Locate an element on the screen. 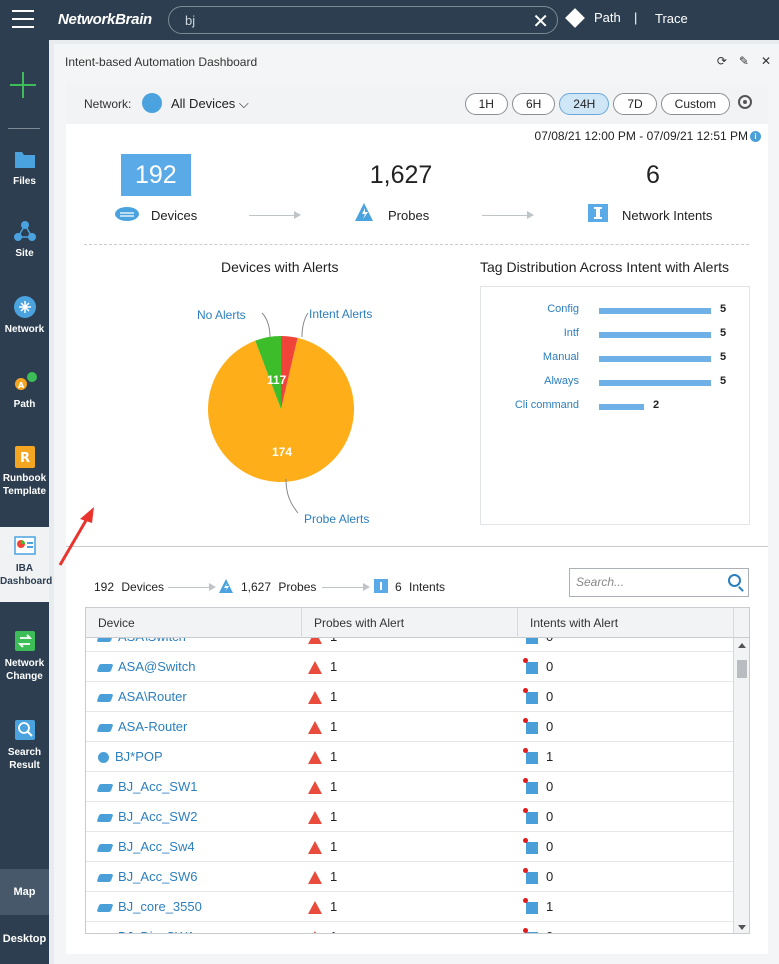 Image resolution: width=779 pixels, height=964 pixels. sidebar-map-button: Map is located at coordinates (24, 892).